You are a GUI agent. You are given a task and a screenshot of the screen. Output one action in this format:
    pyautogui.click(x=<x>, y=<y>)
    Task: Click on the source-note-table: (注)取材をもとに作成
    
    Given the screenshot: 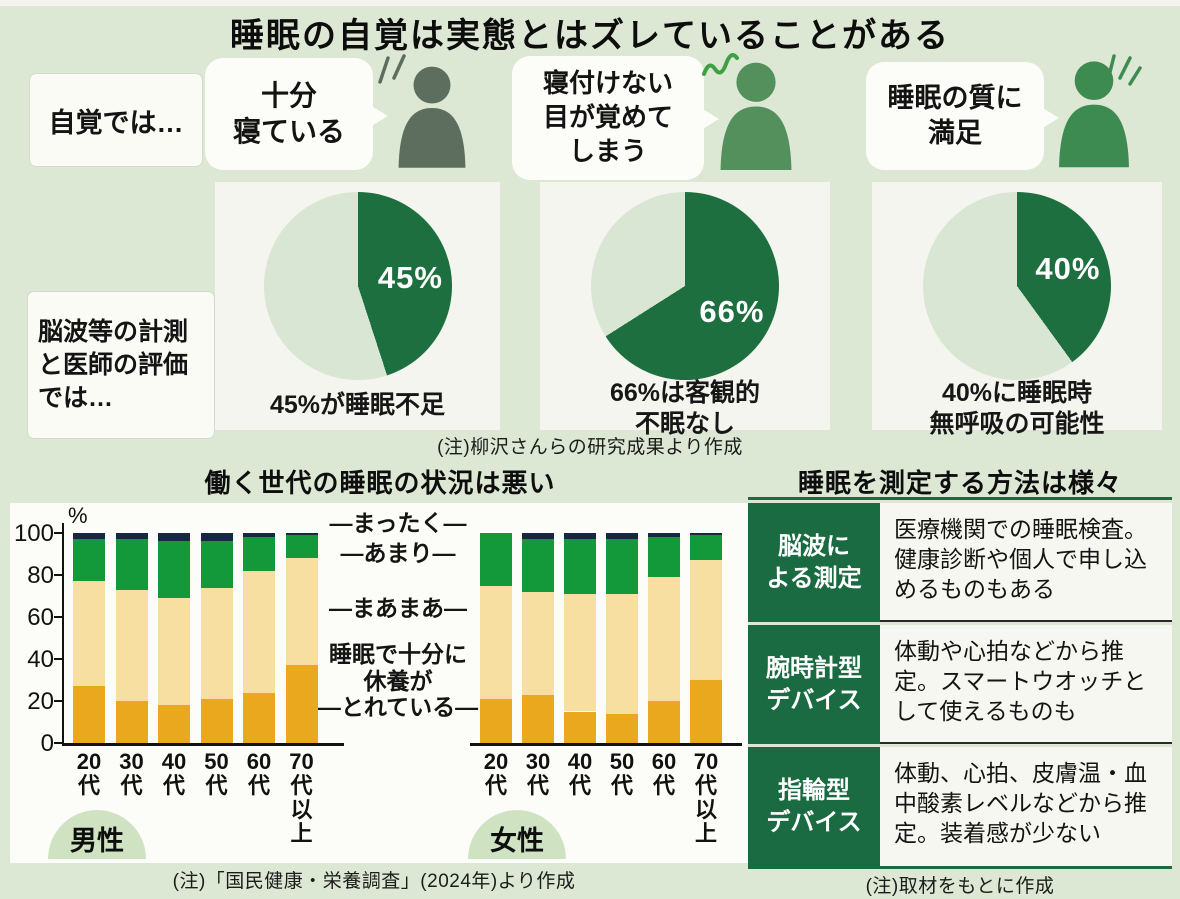 What is the action you would take?
    pyautogui.click(x=960, y=886)
    